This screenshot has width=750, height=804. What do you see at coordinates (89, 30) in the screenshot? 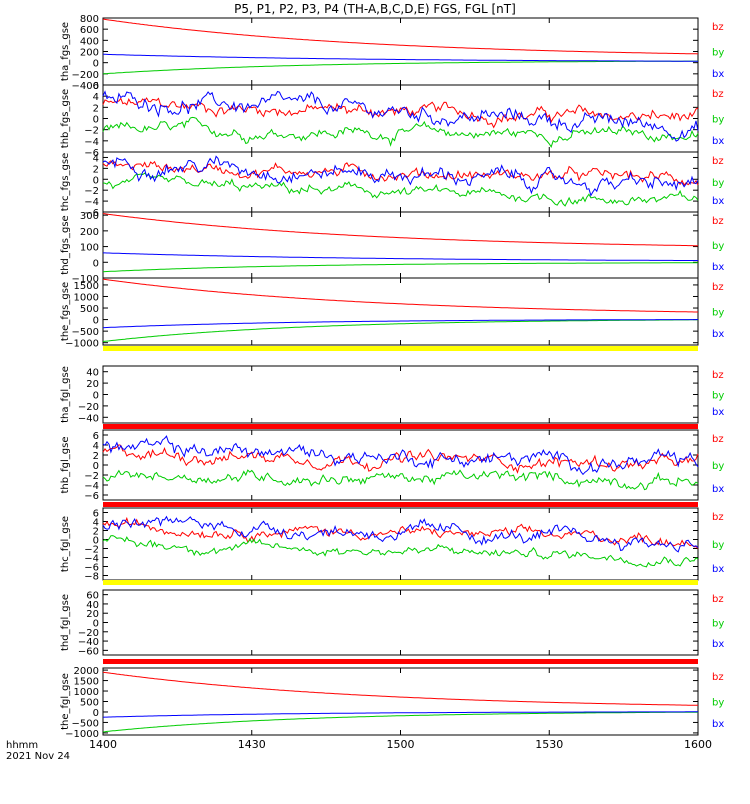
I see `y-tick-label: 600` at bounding box center [89, 30].